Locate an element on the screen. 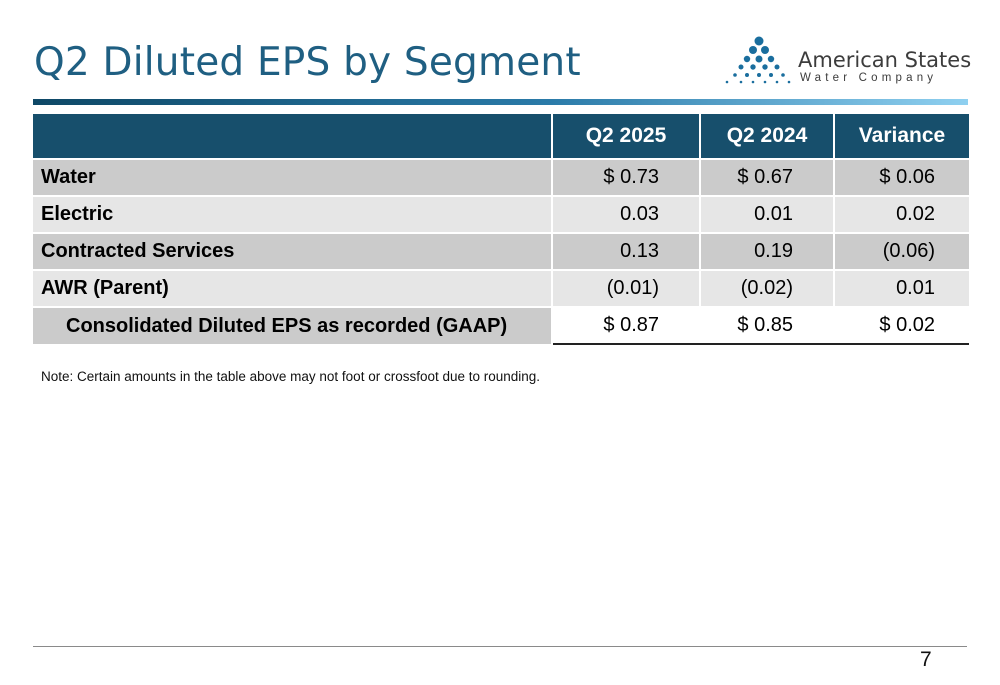 This screenshot has width=1000, height=685. table-header-row: Q2 2025 Q2 2024 Variance is located at coordinates (501, 136).